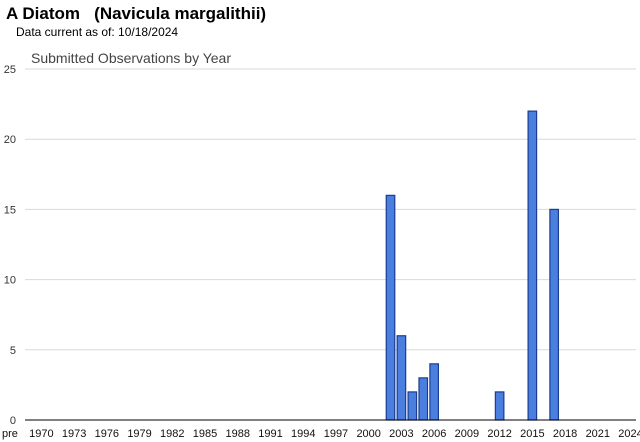 Image resolution: width=640 pixels, height=442 pixels. What do you see at coordinates (565, 434) in the screenshot?
I see `x-tick-label: 2018` at bounding box center [565, 434].